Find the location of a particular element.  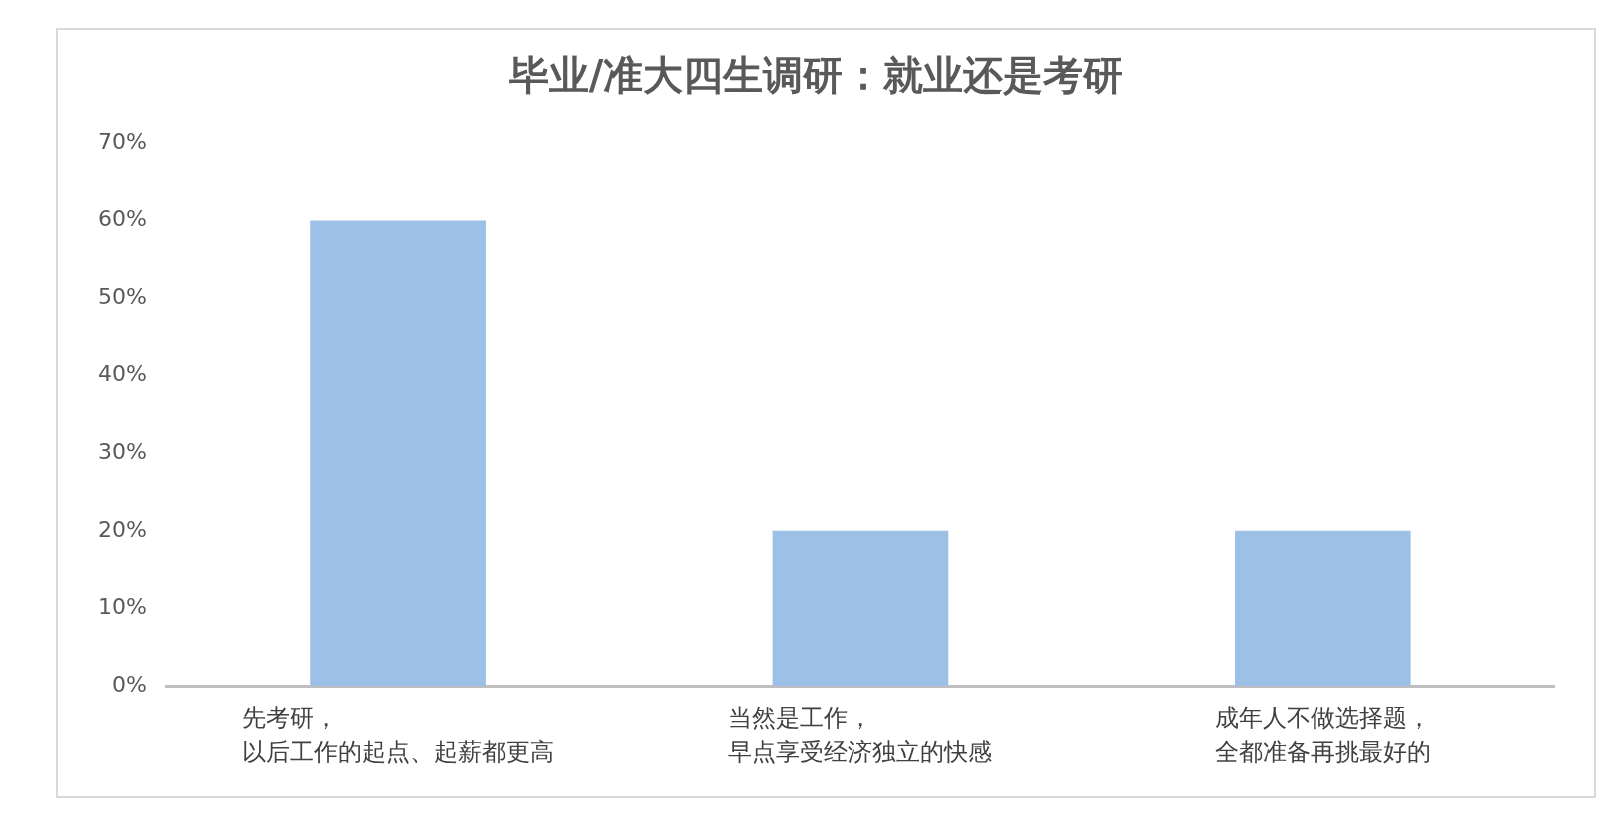

x-tick-label: 成年人不做选择题，全都准备再挑最好的 is located at coordinates (1322, 735).